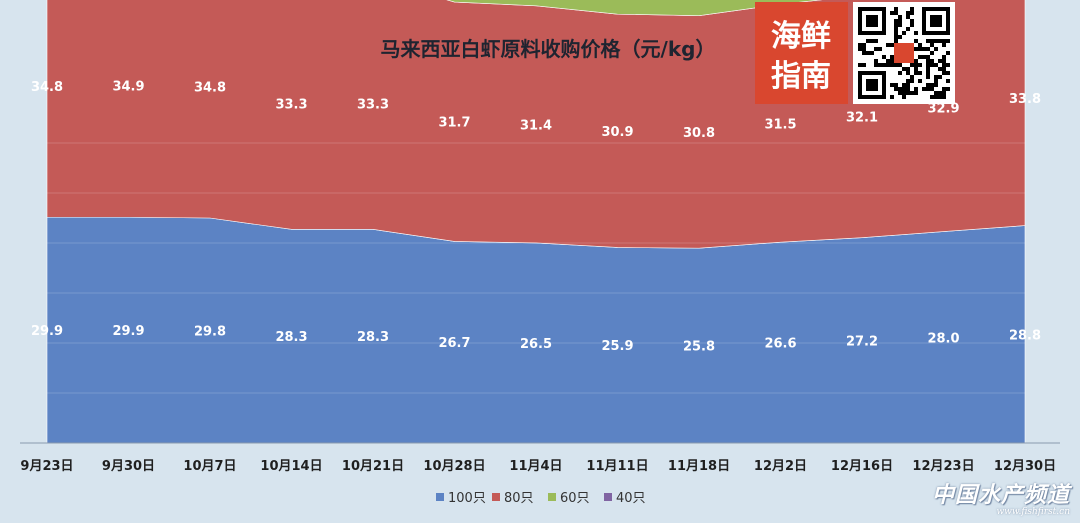 The image size is (1080, 523). Describe the element at coordinates (617, 466) in the screenshot. I see `x-tick-label: 11月11日` at that location.